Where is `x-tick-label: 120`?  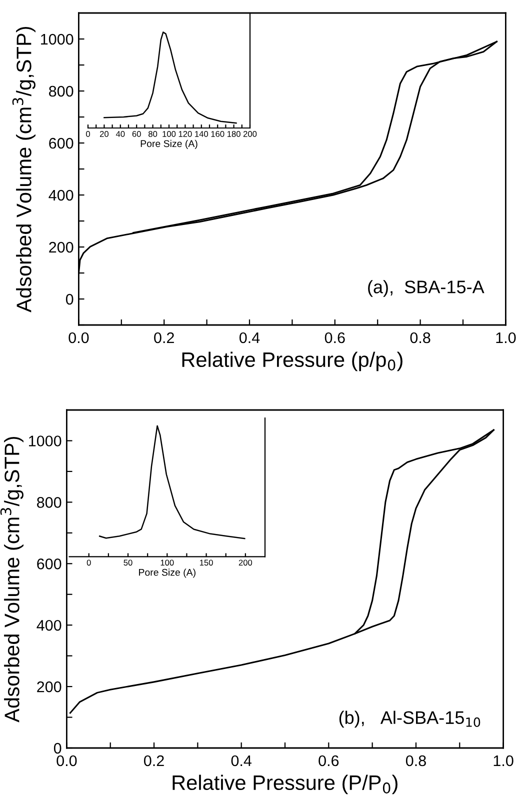 x-tick-label: 120 is located at coordinates (185, 134).